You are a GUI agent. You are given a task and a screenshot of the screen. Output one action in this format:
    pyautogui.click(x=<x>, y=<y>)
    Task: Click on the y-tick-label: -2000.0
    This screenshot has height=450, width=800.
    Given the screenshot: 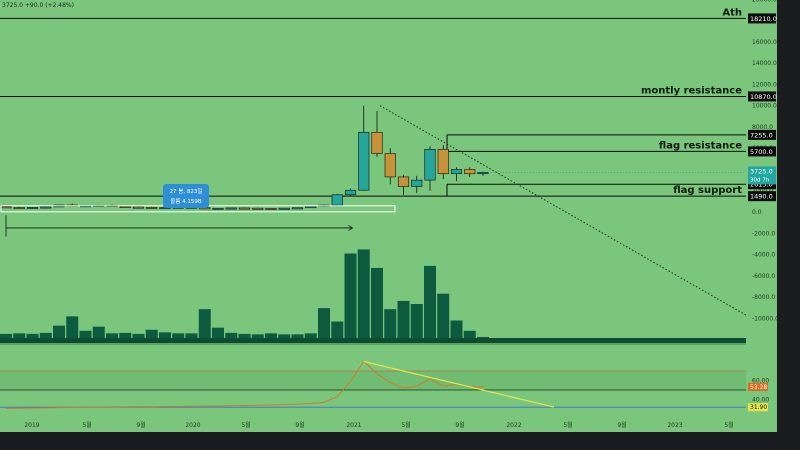 What is the action you would take?
    pyautogui.click(x=763, y=233)
    